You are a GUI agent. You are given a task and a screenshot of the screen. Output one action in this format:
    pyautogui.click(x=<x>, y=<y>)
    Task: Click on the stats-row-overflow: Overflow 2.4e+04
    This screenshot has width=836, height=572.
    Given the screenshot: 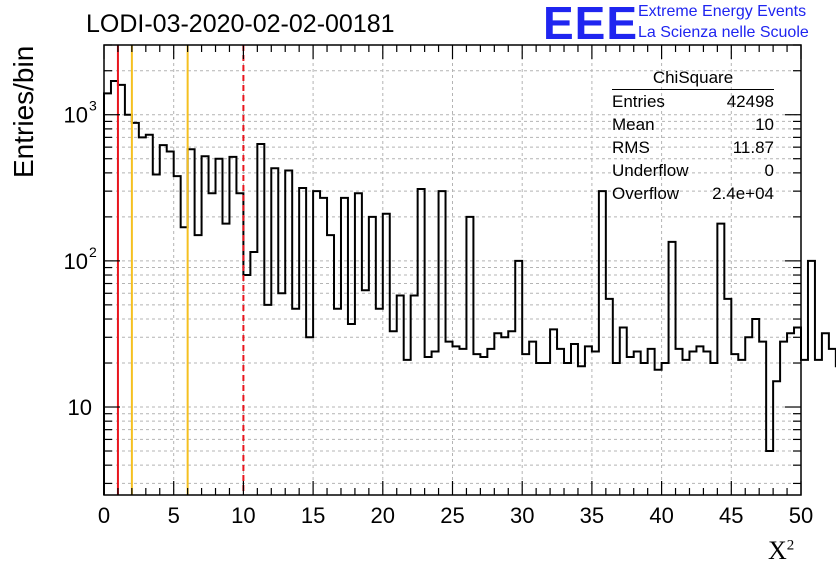 What is the action you would take?
    pyautogui.click(x=693, y=193)
    